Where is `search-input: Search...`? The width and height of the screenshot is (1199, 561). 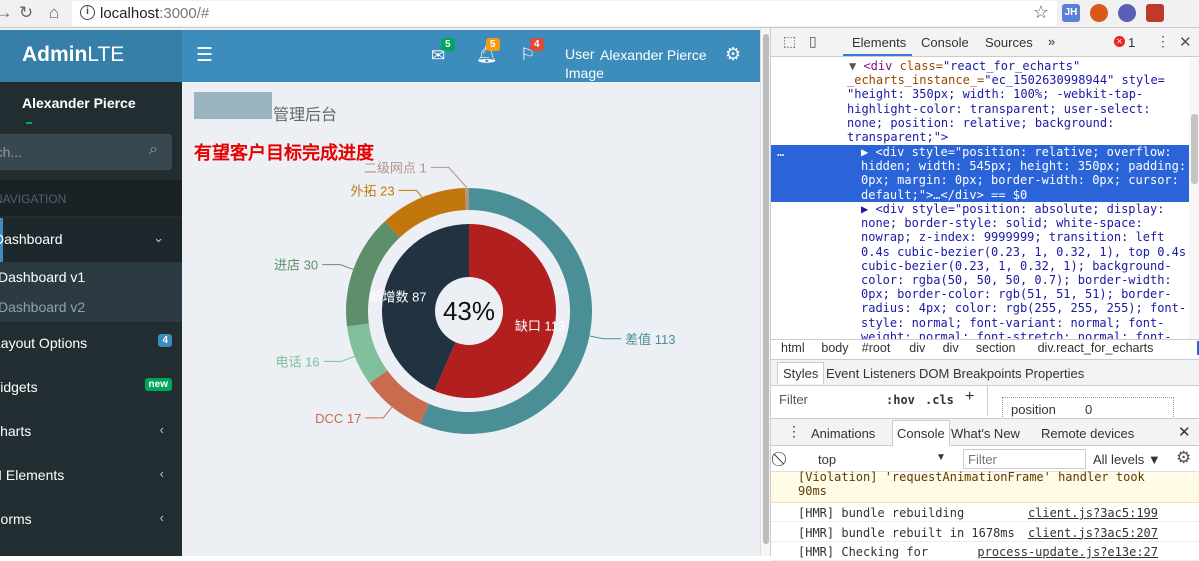 search-input: Search... is located at coordinates (11, 152).